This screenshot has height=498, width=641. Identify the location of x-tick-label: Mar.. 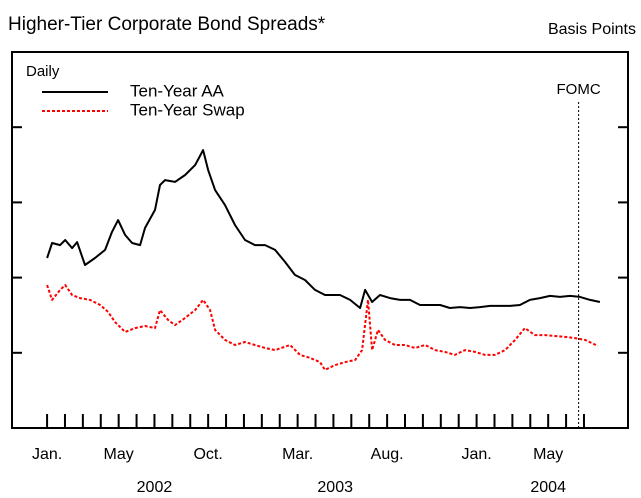
(297, 454).